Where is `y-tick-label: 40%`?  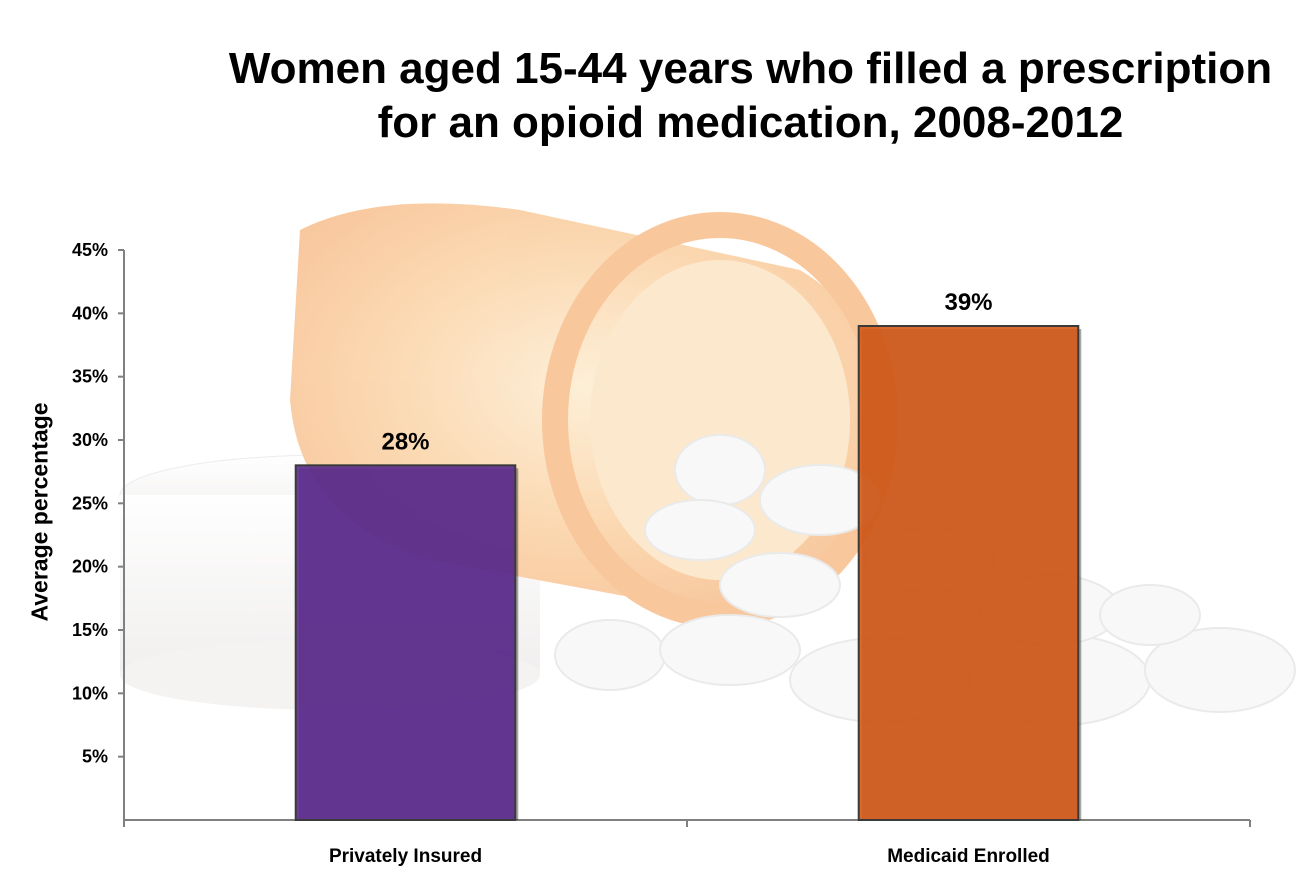 y-tick-label: 40% is located at coordinates (90, 313).